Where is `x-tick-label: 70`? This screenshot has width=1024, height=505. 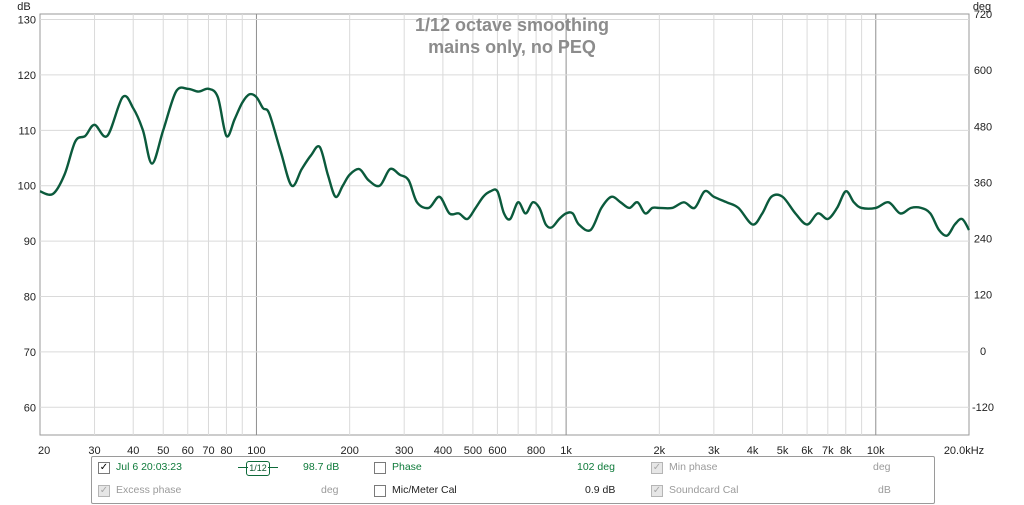 x-tick-label: 70 is located at coordinates (208, 450).